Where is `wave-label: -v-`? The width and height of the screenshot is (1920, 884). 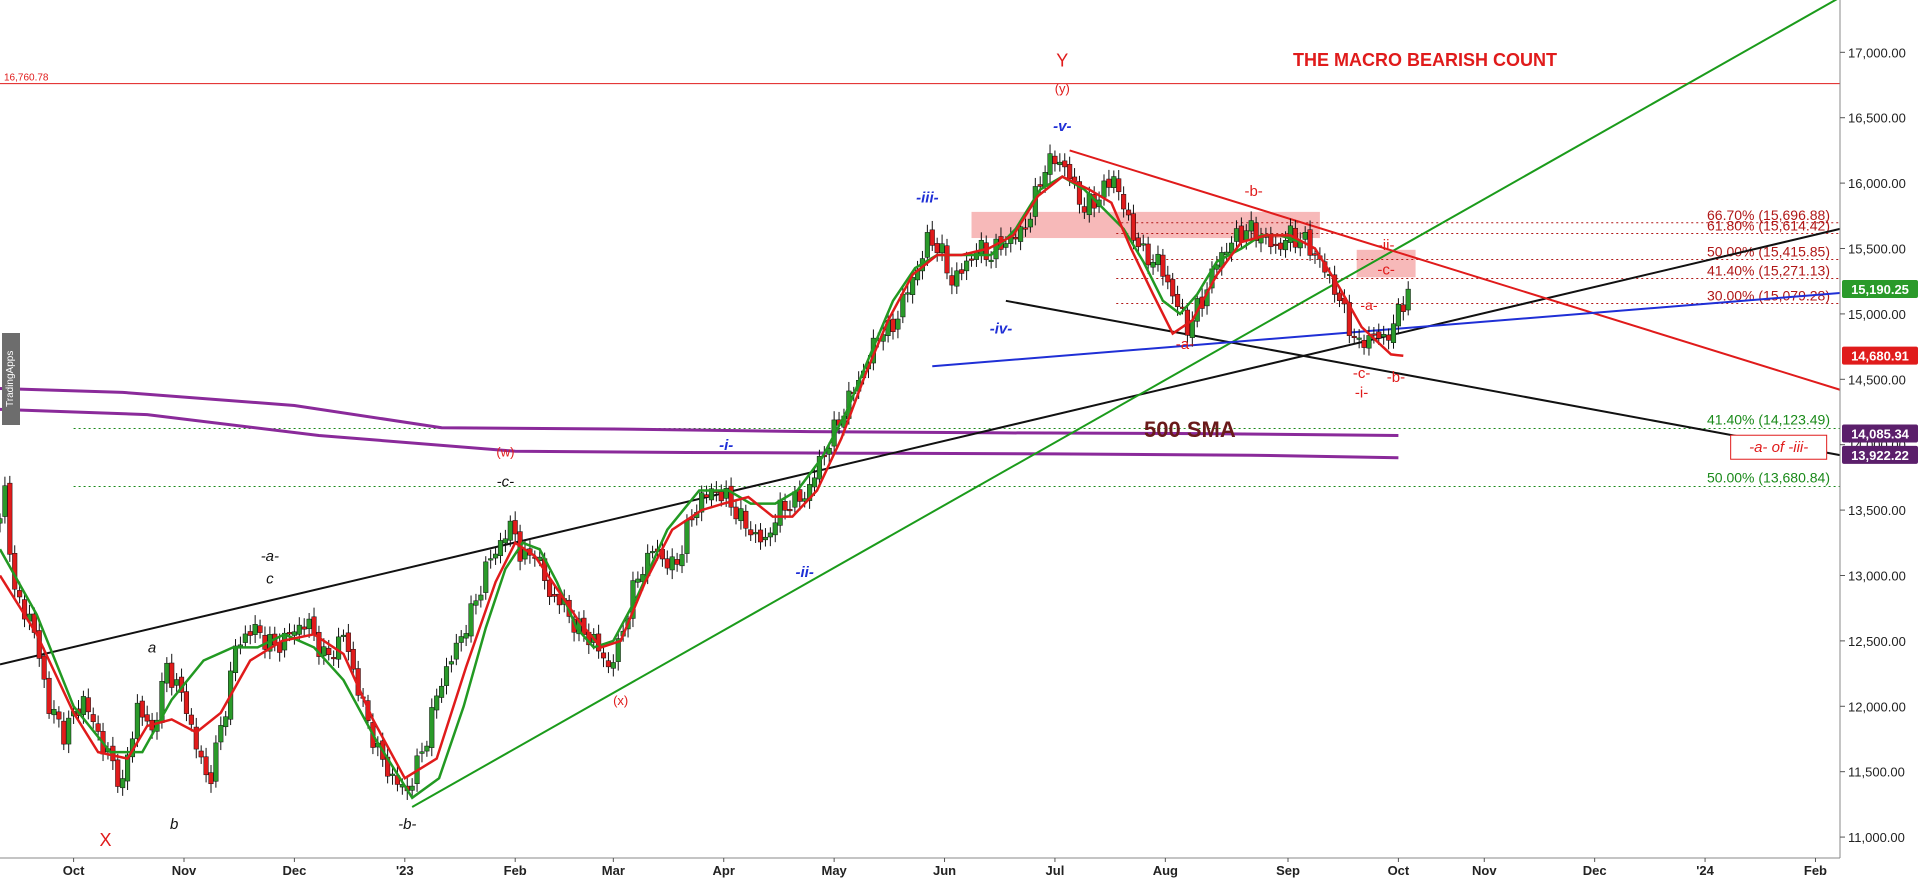
wave-label: -v- is located at coordinates (1062, 126).